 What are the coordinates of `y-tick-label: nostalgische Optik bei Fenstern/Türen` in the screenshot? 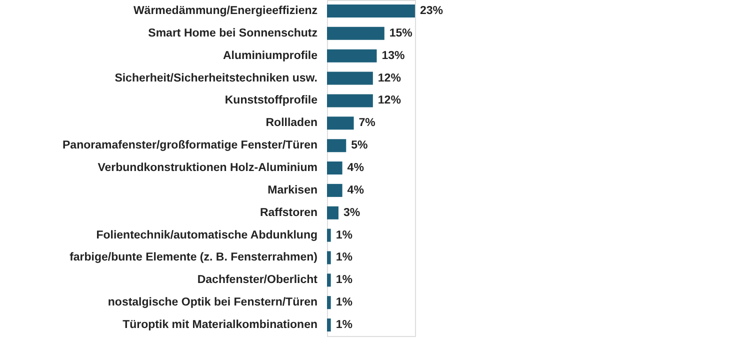 It's located at (213, 302).